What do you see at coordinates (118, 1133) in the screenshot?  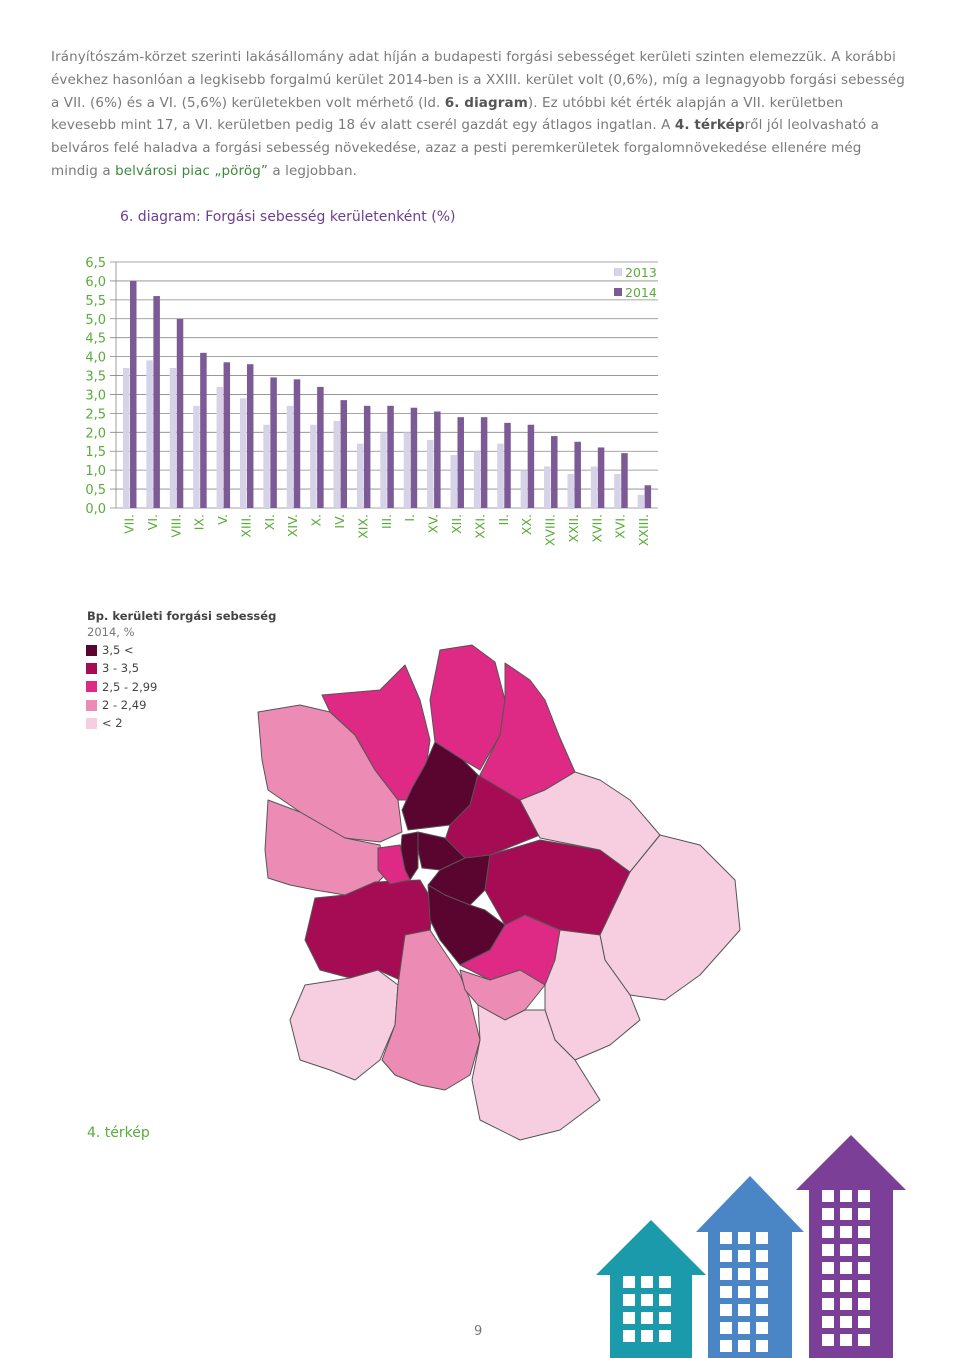 I see `map-caption: 4. térkép` at bounding box center [118, 1133].